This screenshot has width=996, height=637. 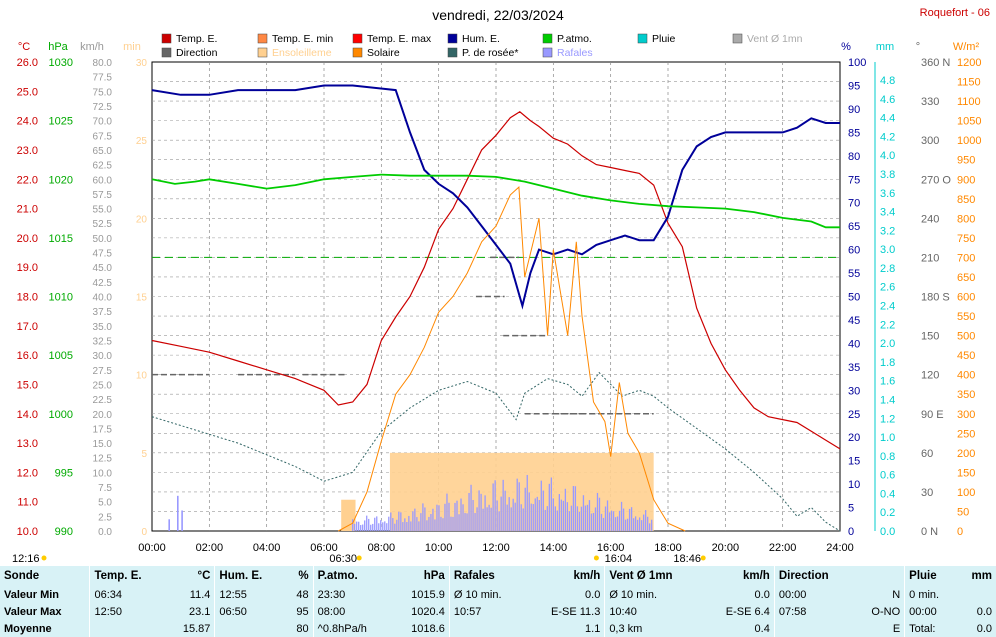 I want to click on pressure-tick-label: 1015, so click(x=61, y=239).